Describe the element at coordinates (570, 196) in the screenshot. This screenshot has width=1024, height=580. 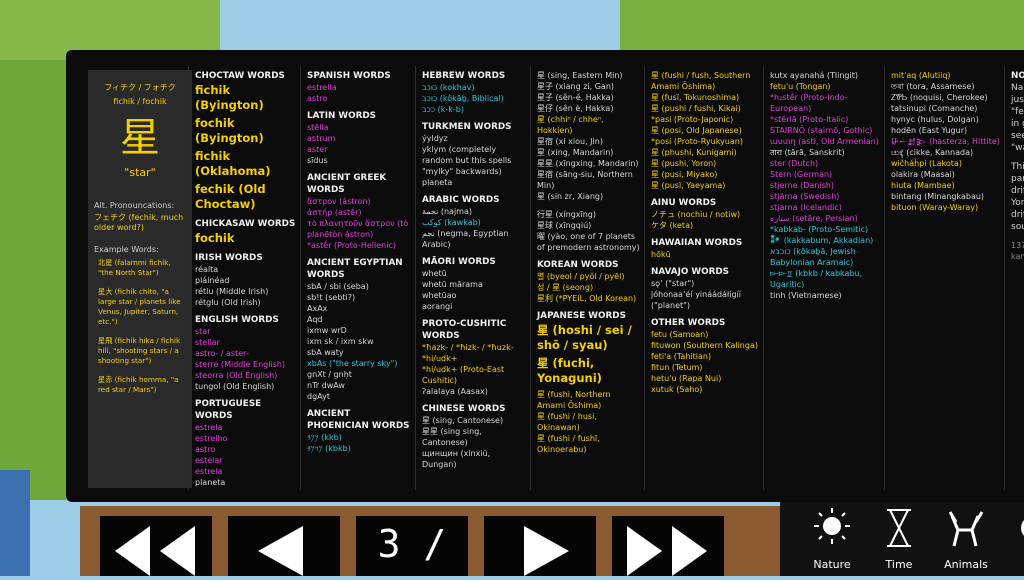
I see `word-entry: 星 (sin zr, Xiang)` at that location.